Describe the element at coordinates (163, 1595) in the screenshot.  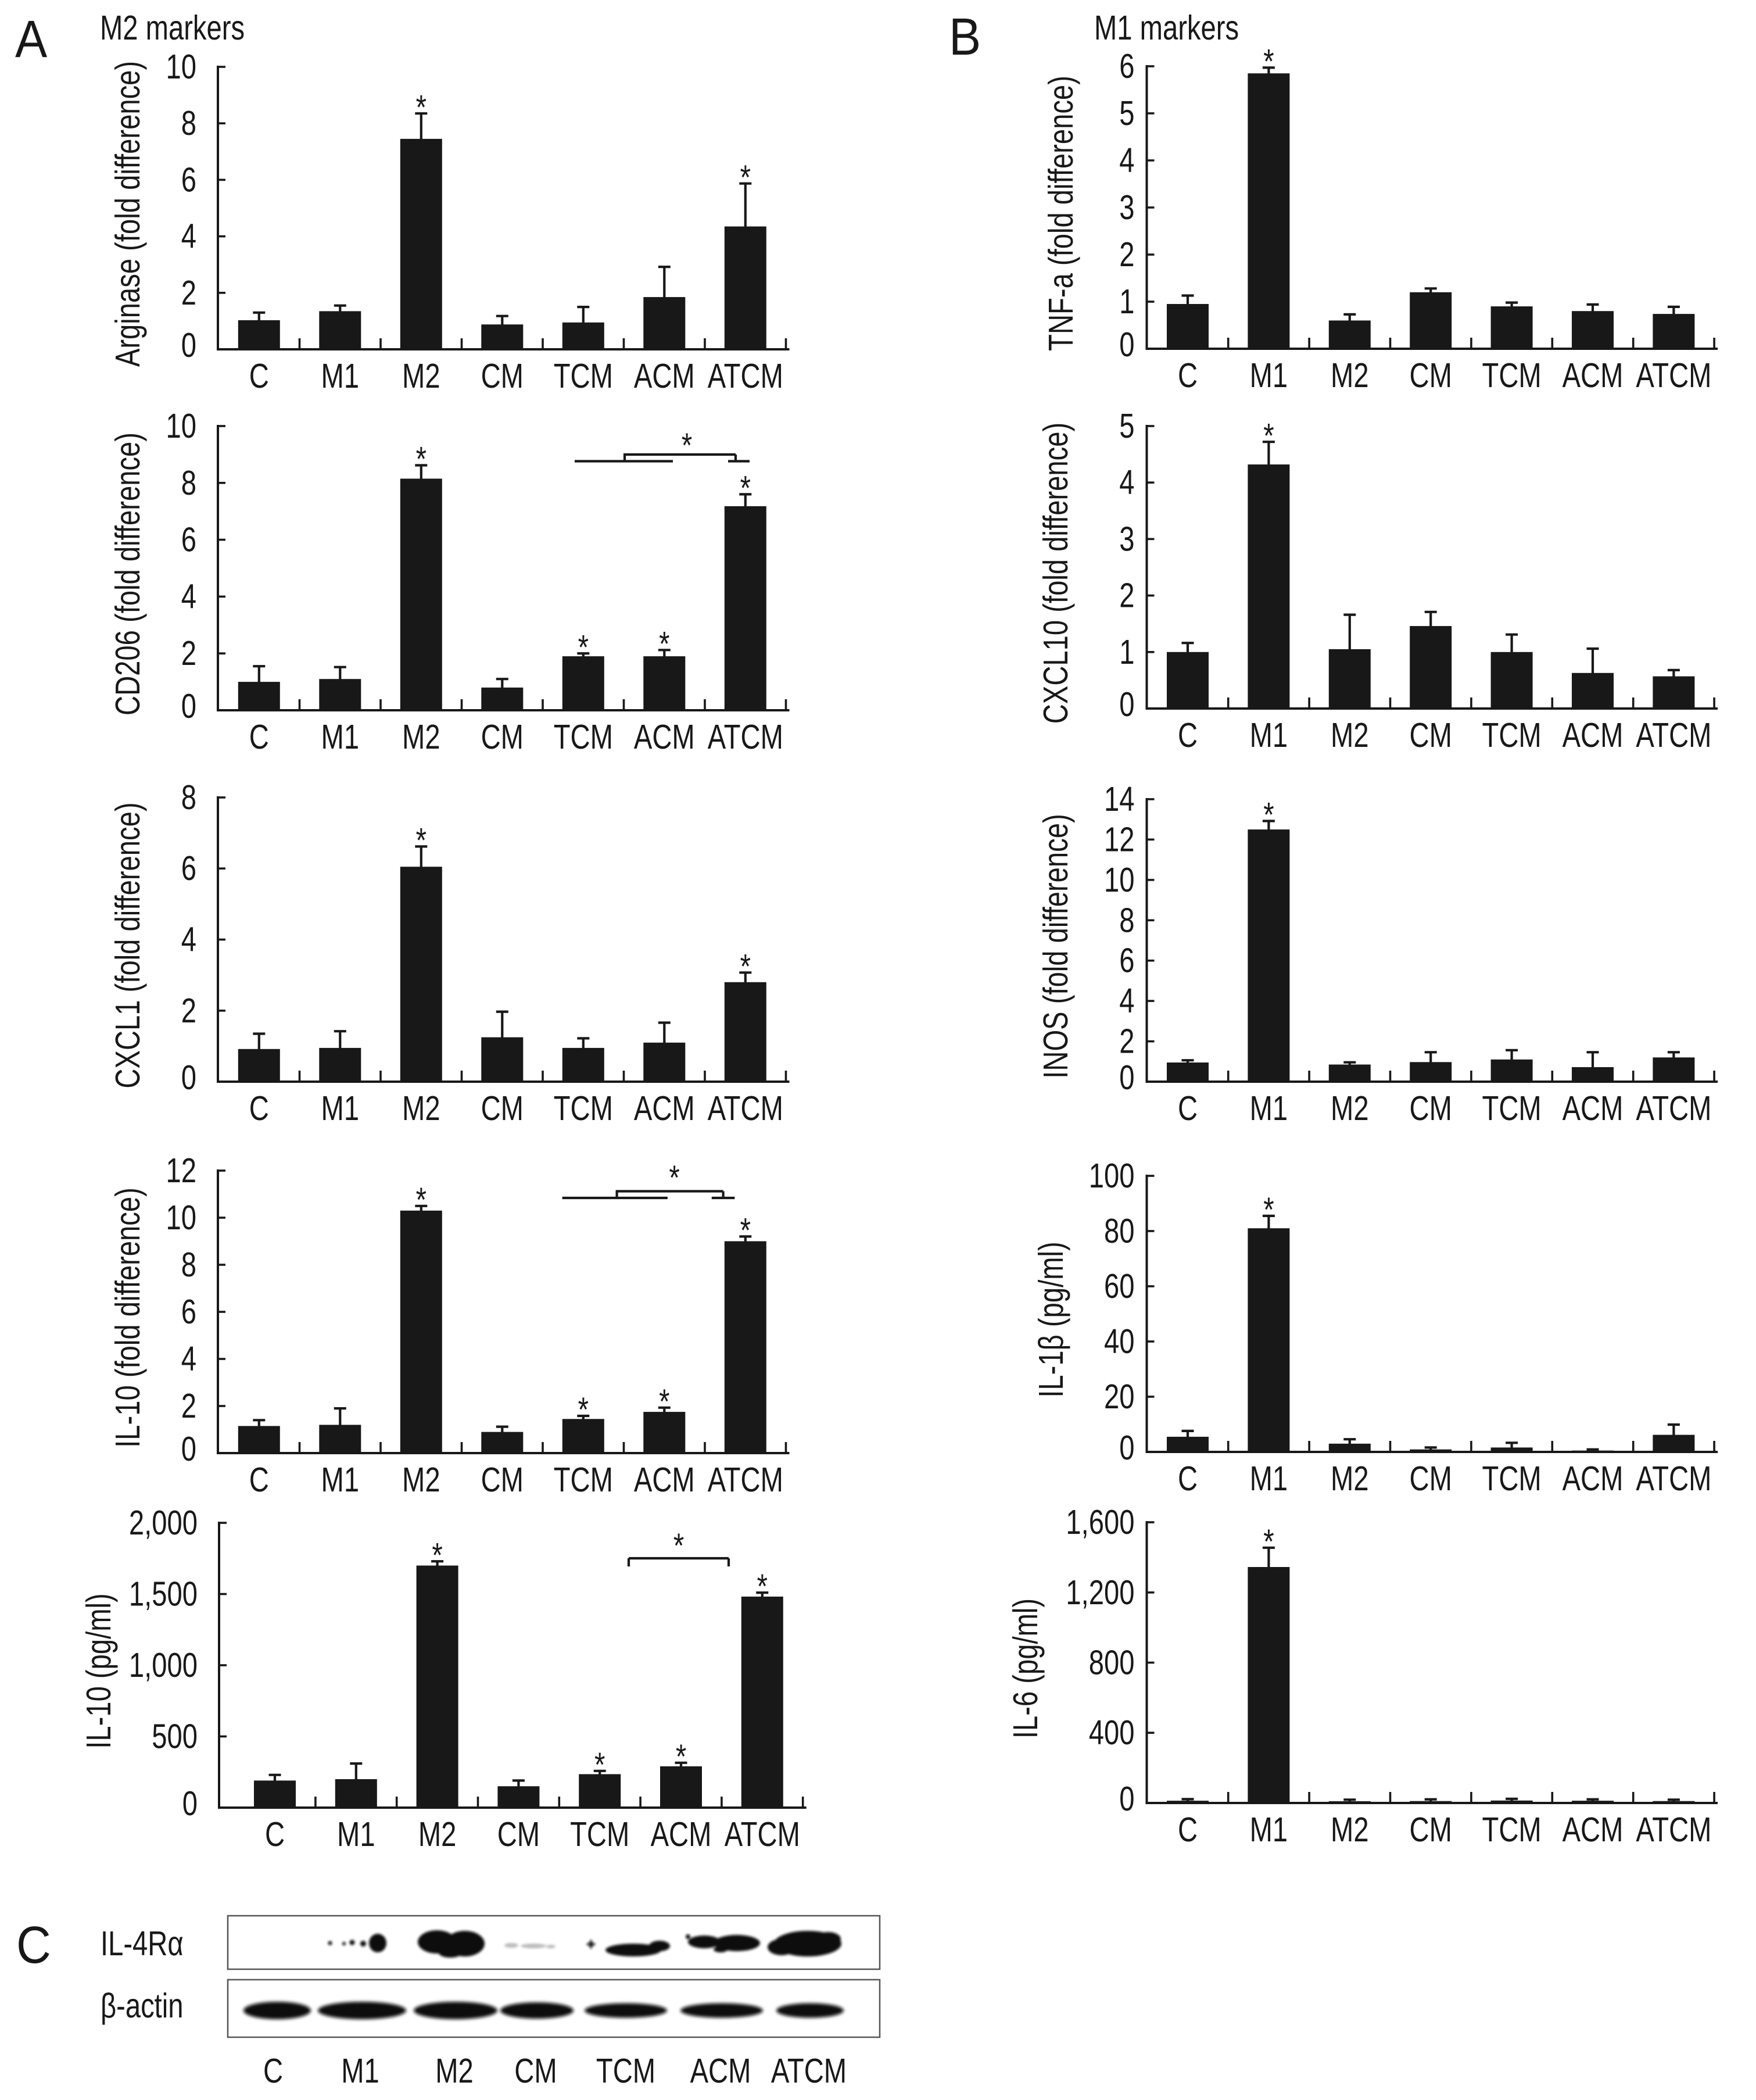
I see `svg-text: 1,500` at that location.